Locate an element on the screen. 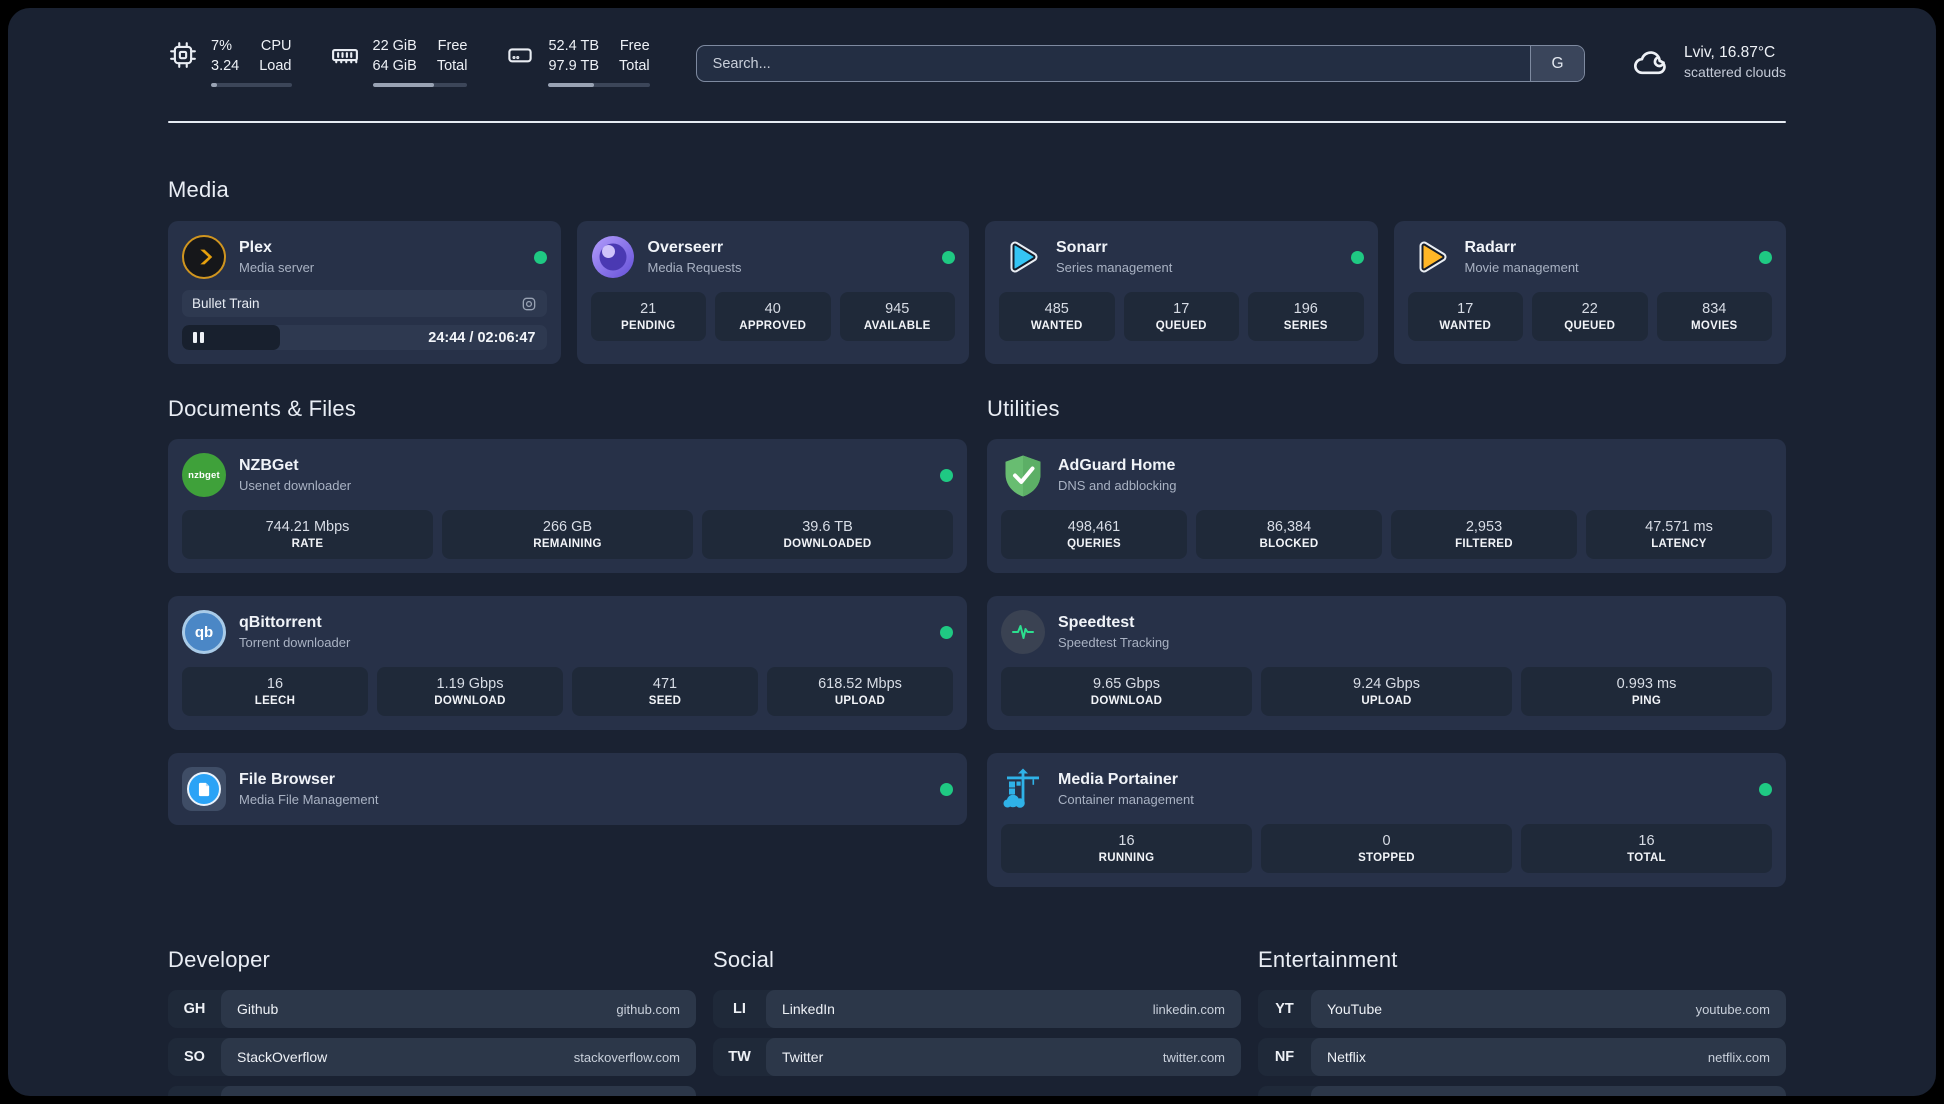 The height and width of the screenshot is (1104, 1944). hardware-stats: 7% 3.24 CPU Load is located at coordinates (409, 62).